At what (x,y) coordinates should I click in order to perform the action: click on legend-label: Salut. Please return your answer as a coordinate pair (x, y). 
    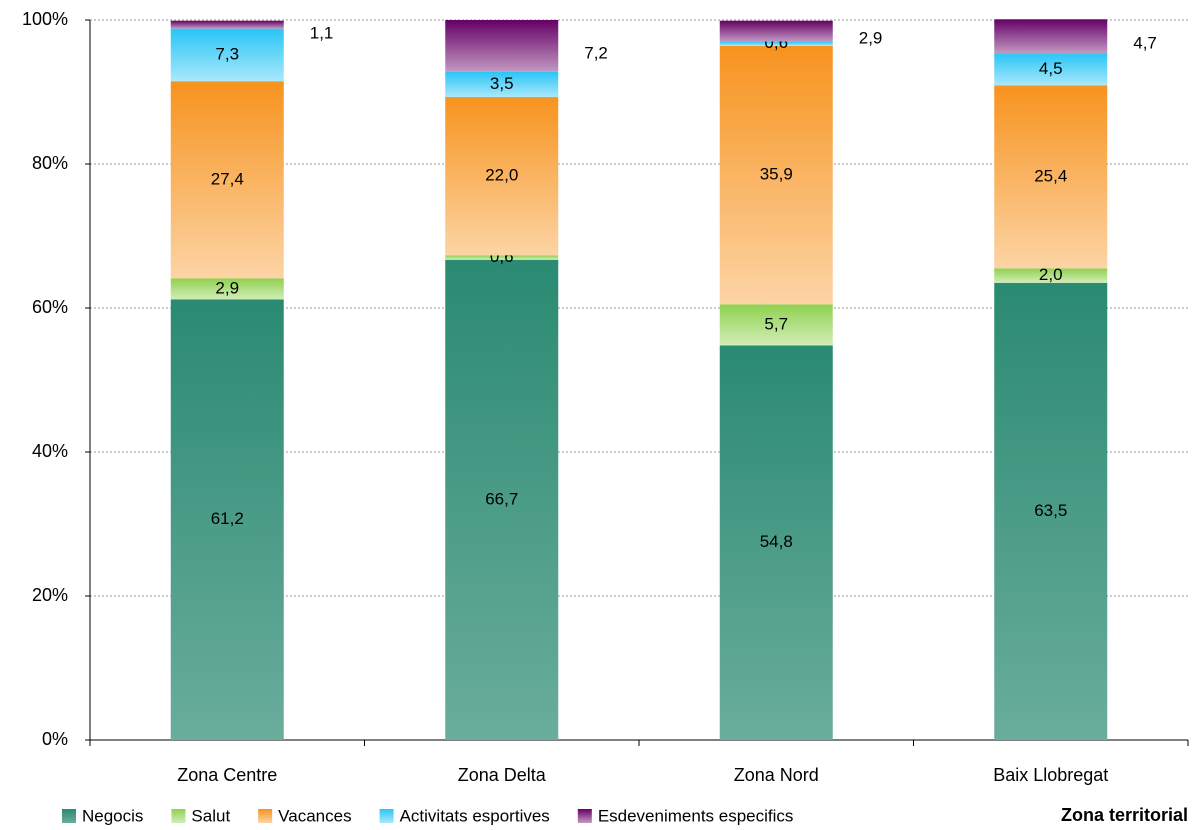
    Looking at the image, I should click on (210, 815).